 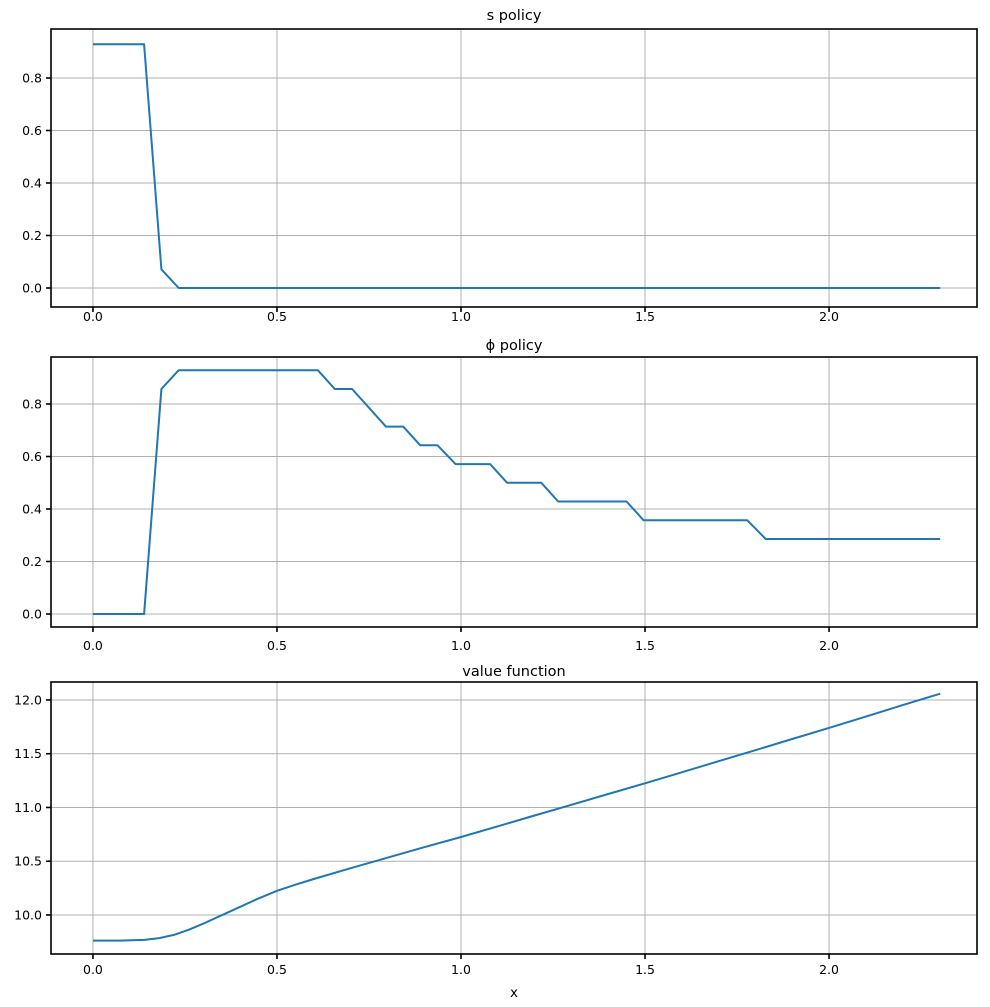 What do you see at coordinates (514, 16) in the screenshot?
I see `s-policy-title: s policy` at bounding box center [514, 16].